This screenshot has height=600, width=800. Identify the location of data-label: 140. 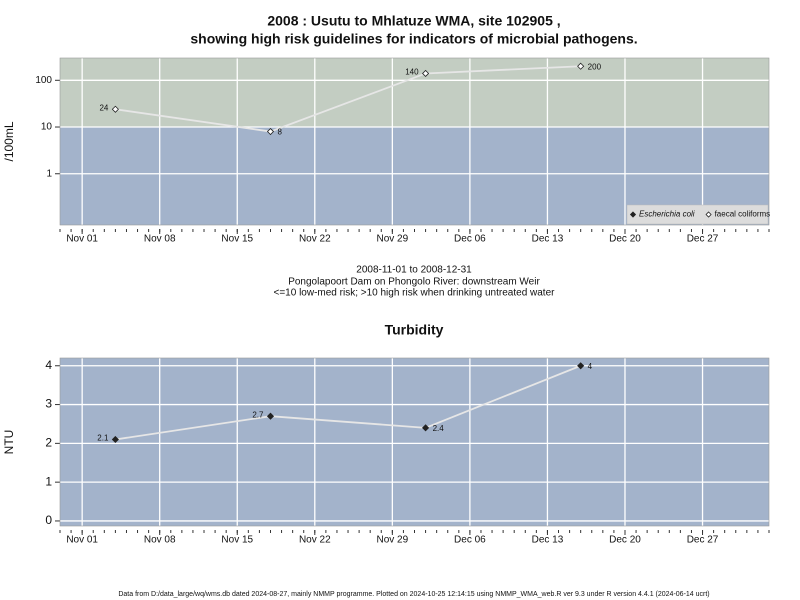
(412, 72).